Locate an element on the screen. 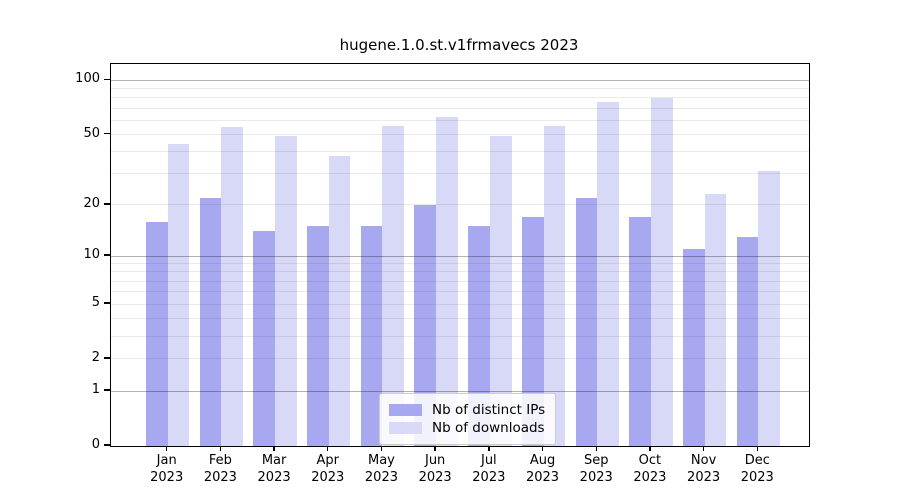 Image resolution: width=900 pixels, height=500 pixels. x-tick-feb-2023 is located at coordinates (220, 448).